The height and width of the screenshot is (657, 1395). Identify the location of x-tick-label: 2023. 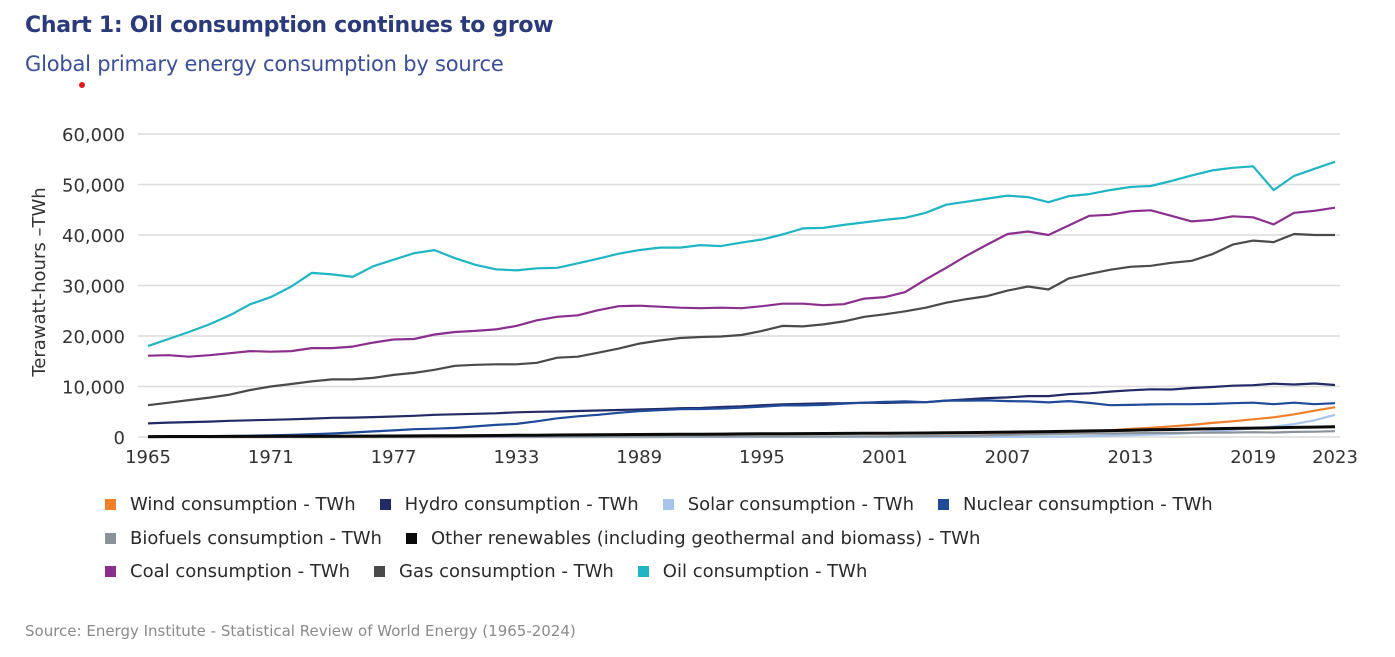
(1335, 457).